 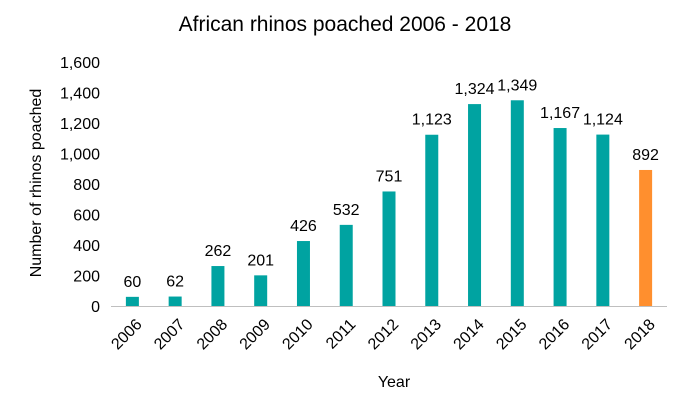 What do you see at coordinates (645, 155) in the screenshot?
I see `data-label-2018: 892` at bounding box center [645, 155].